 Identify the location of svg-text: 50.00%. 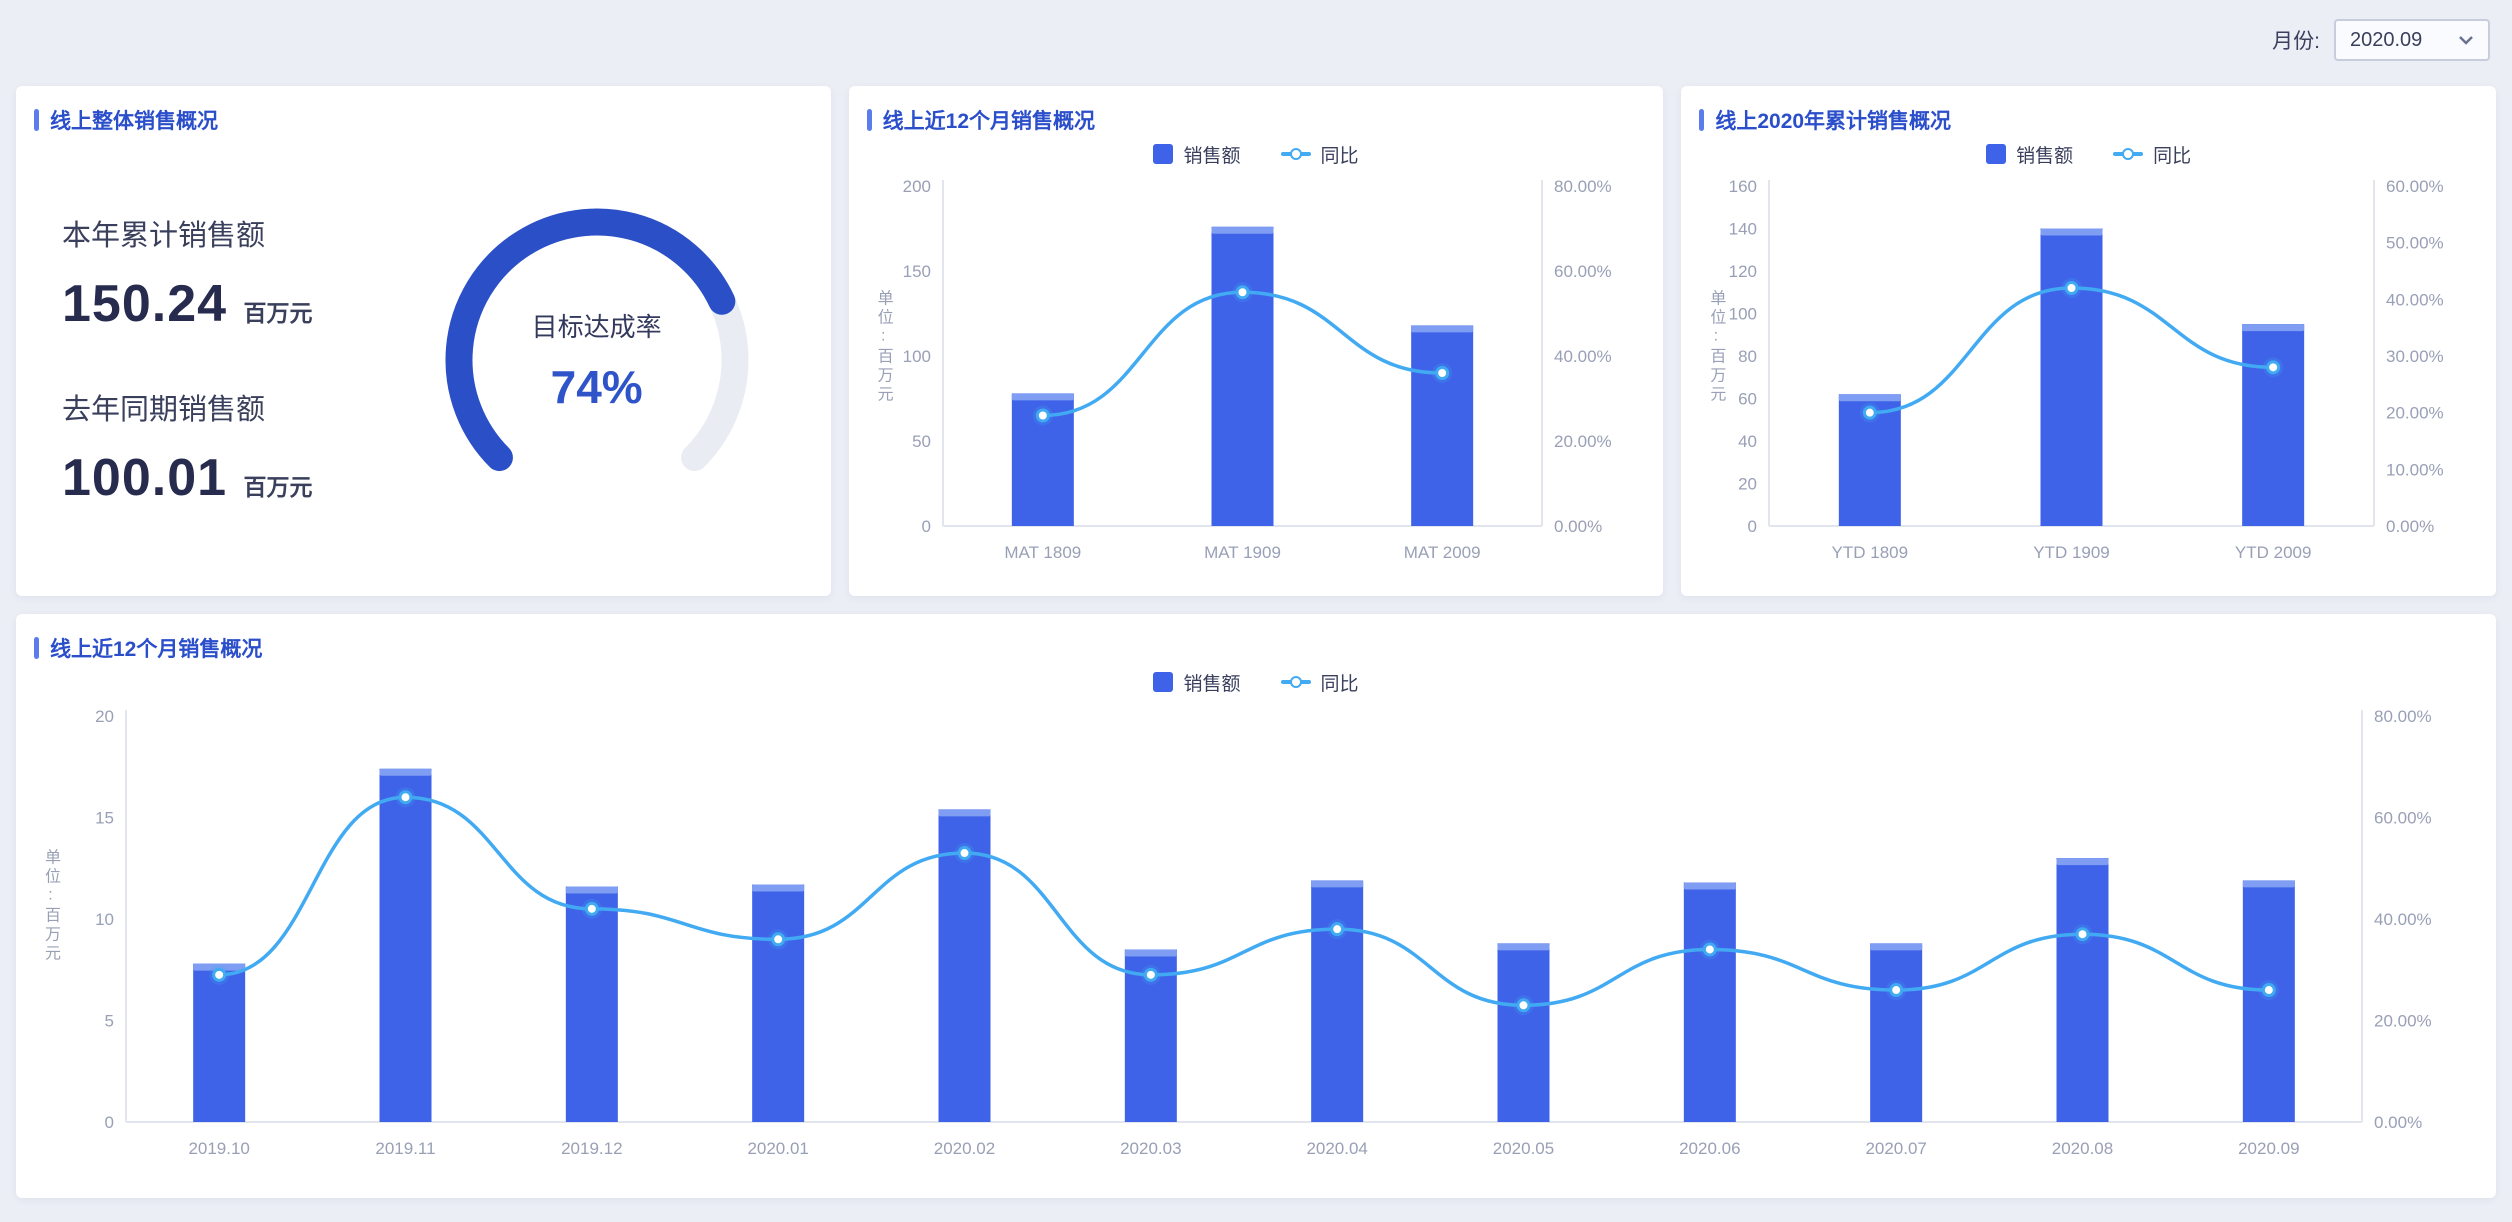
(2415, 243).